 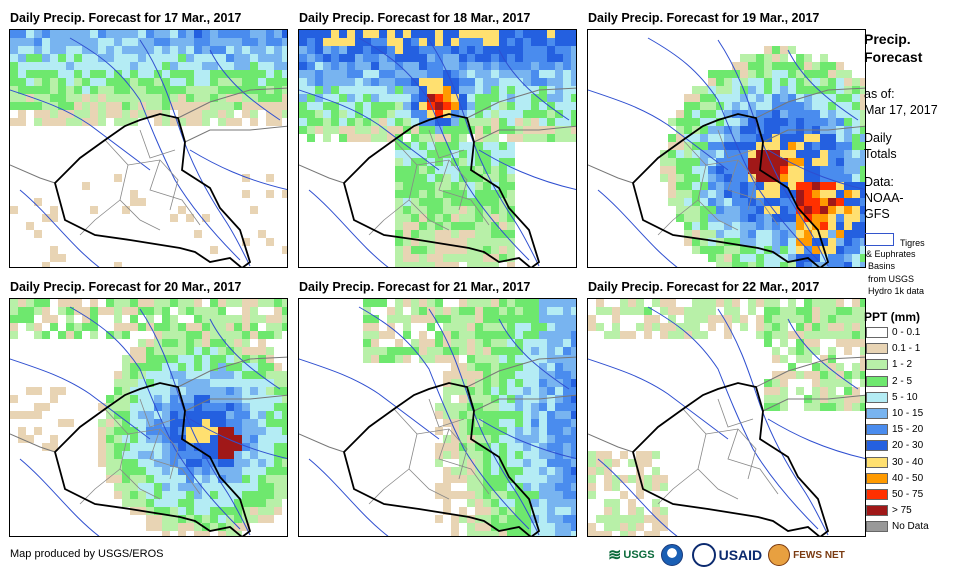 What do you see at coordinates (908, 462) in the screenshot?
I see `legend-label: 30 - 40` at bounding box center [908, 462].